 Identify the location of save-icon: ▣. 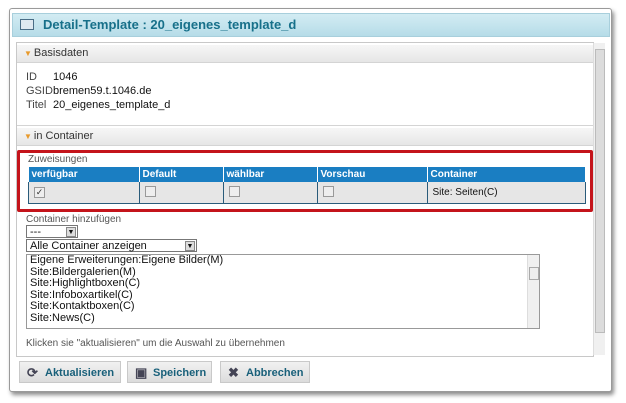
(141, 372).